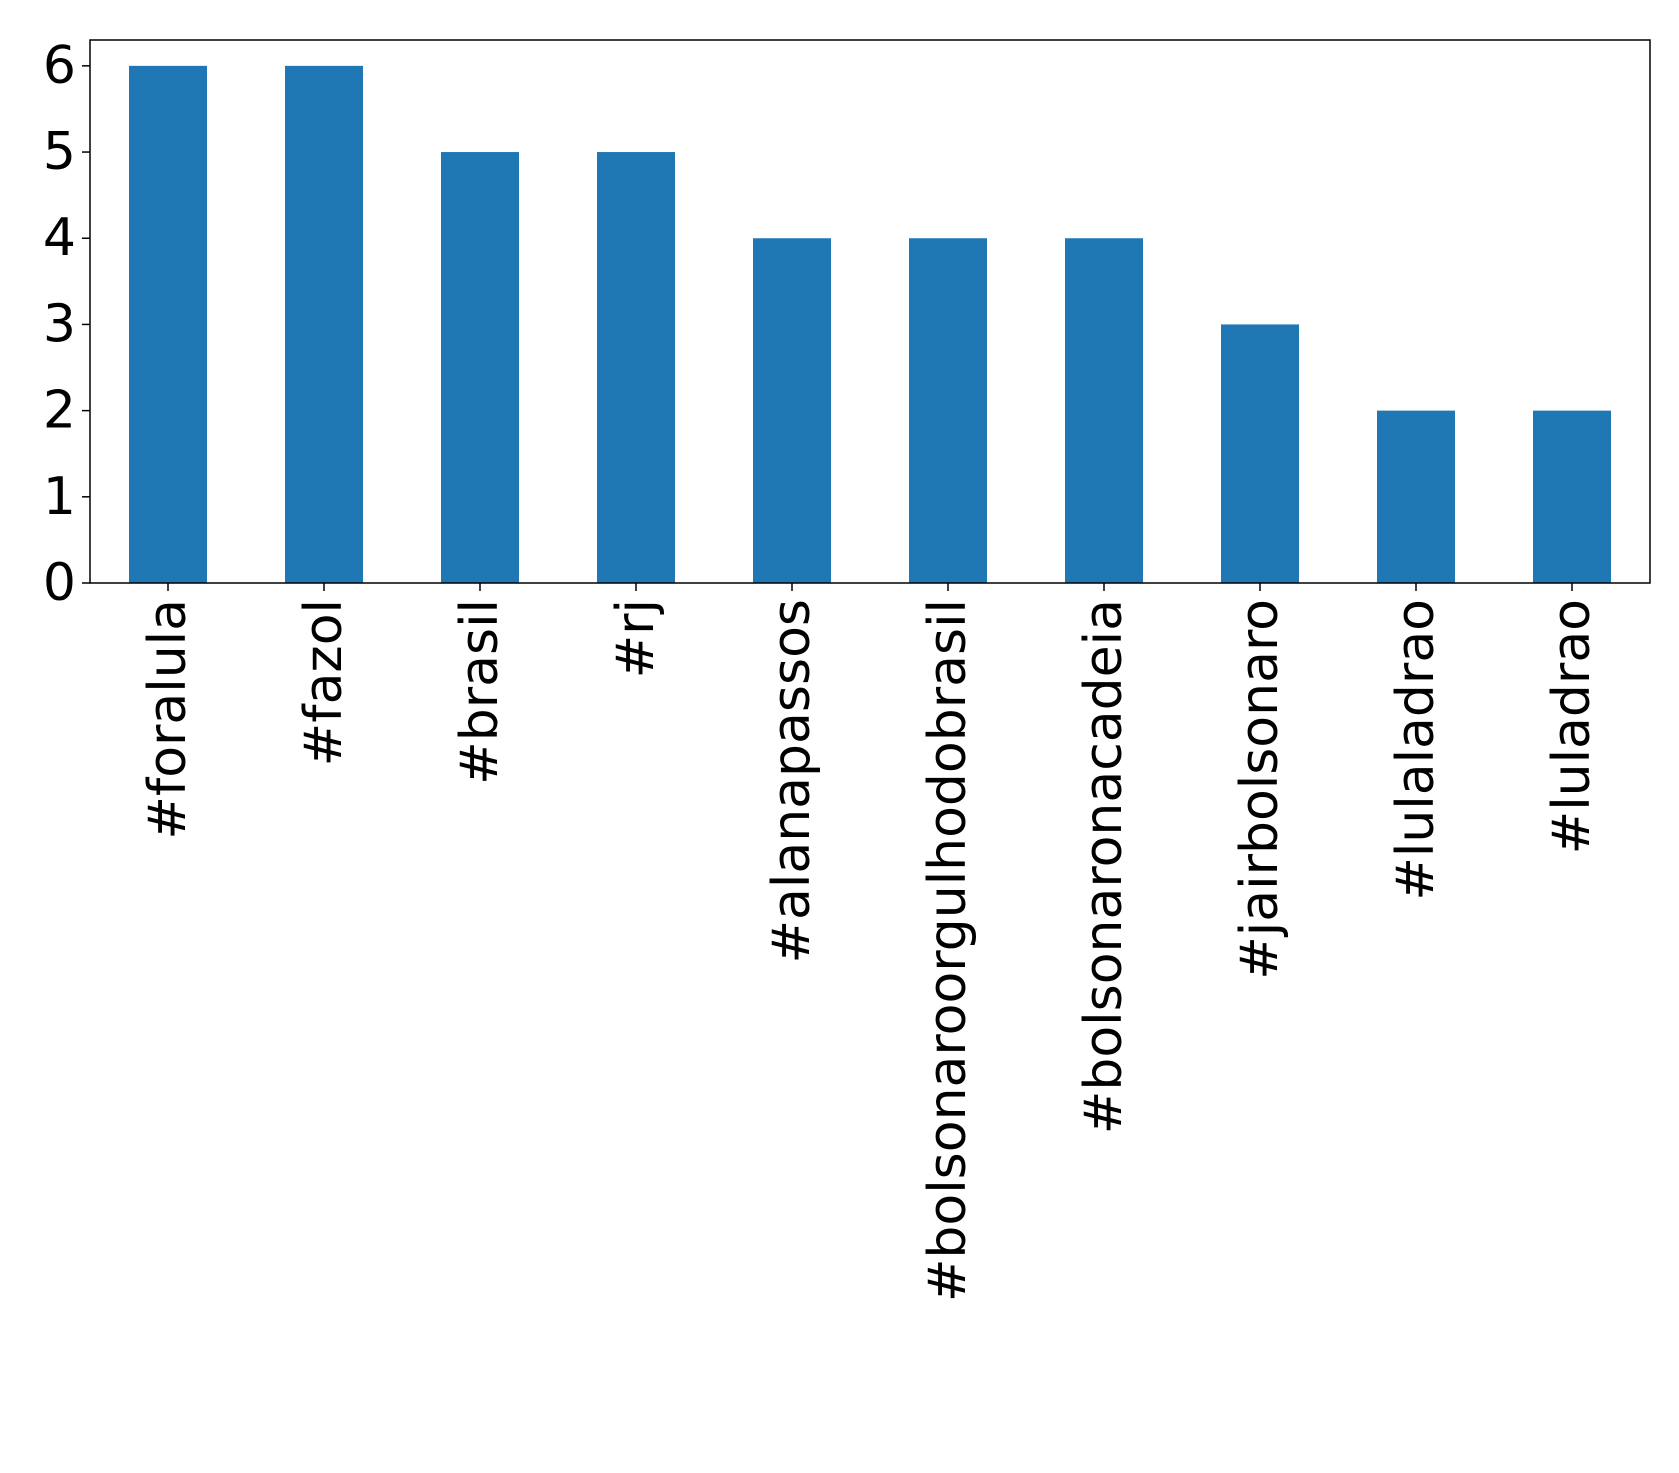 The image size is (1679, 1473). What do you see at coordinates (1572, 726) in the screenshot?
I see `x-tick-label: #luladrao` at bounding box center [1572, 726].